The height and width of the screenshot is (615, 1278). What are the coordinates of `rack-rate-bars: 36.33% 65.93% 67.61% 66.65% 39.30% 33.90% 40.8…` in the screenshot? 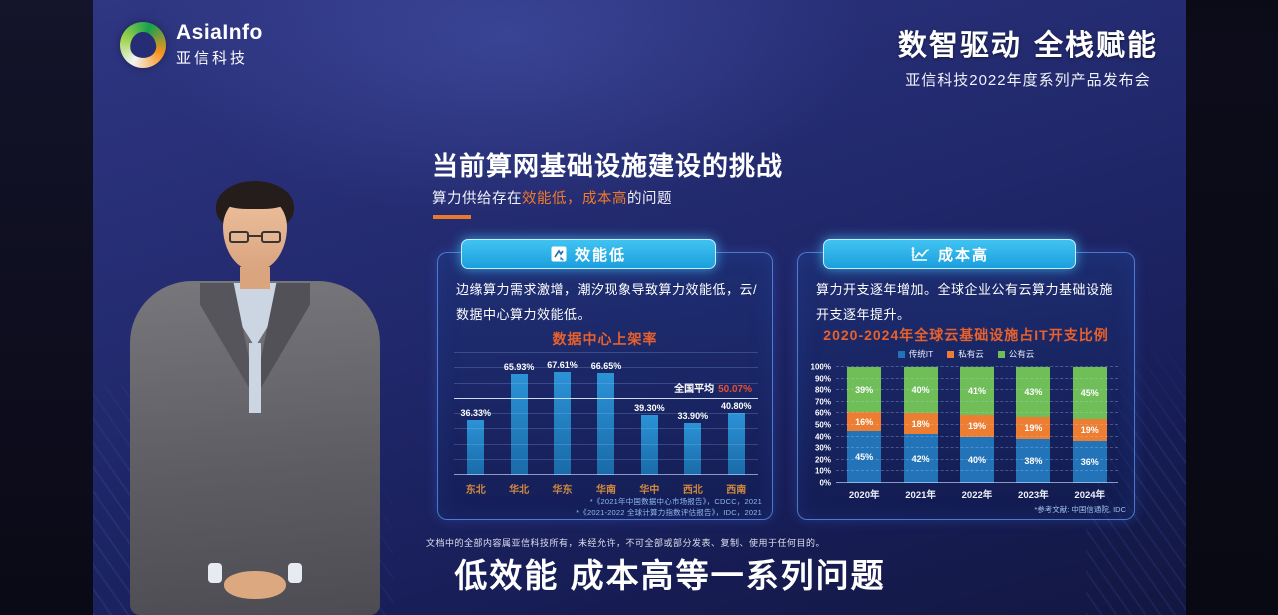 It's located at (606, 414).